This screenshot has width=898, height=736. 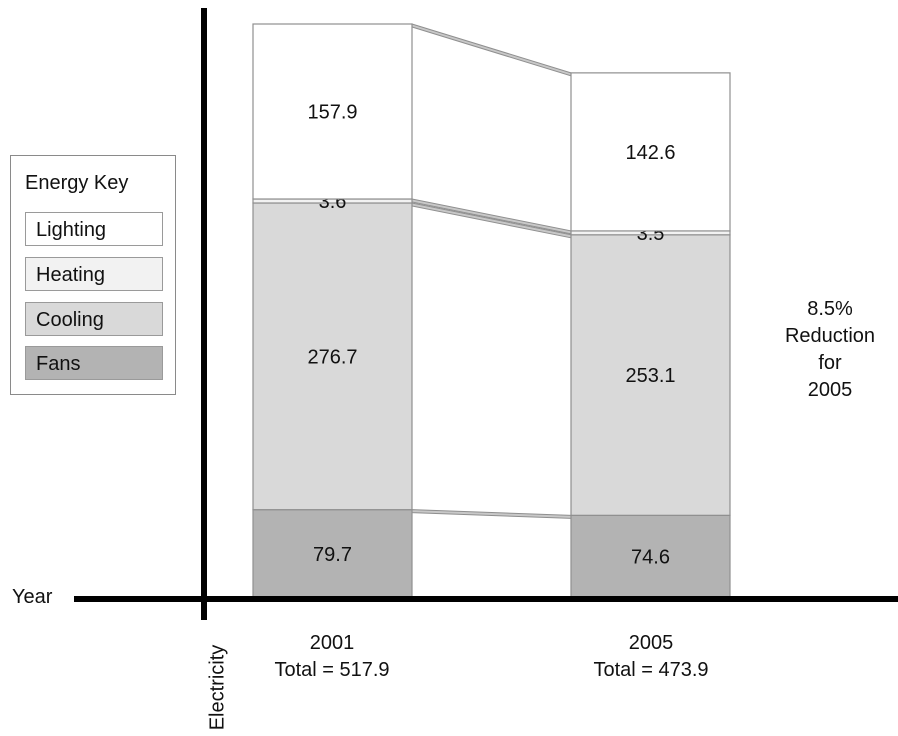 I want to click on bar-segment-cooling-2005, so click(x=650, y=375).